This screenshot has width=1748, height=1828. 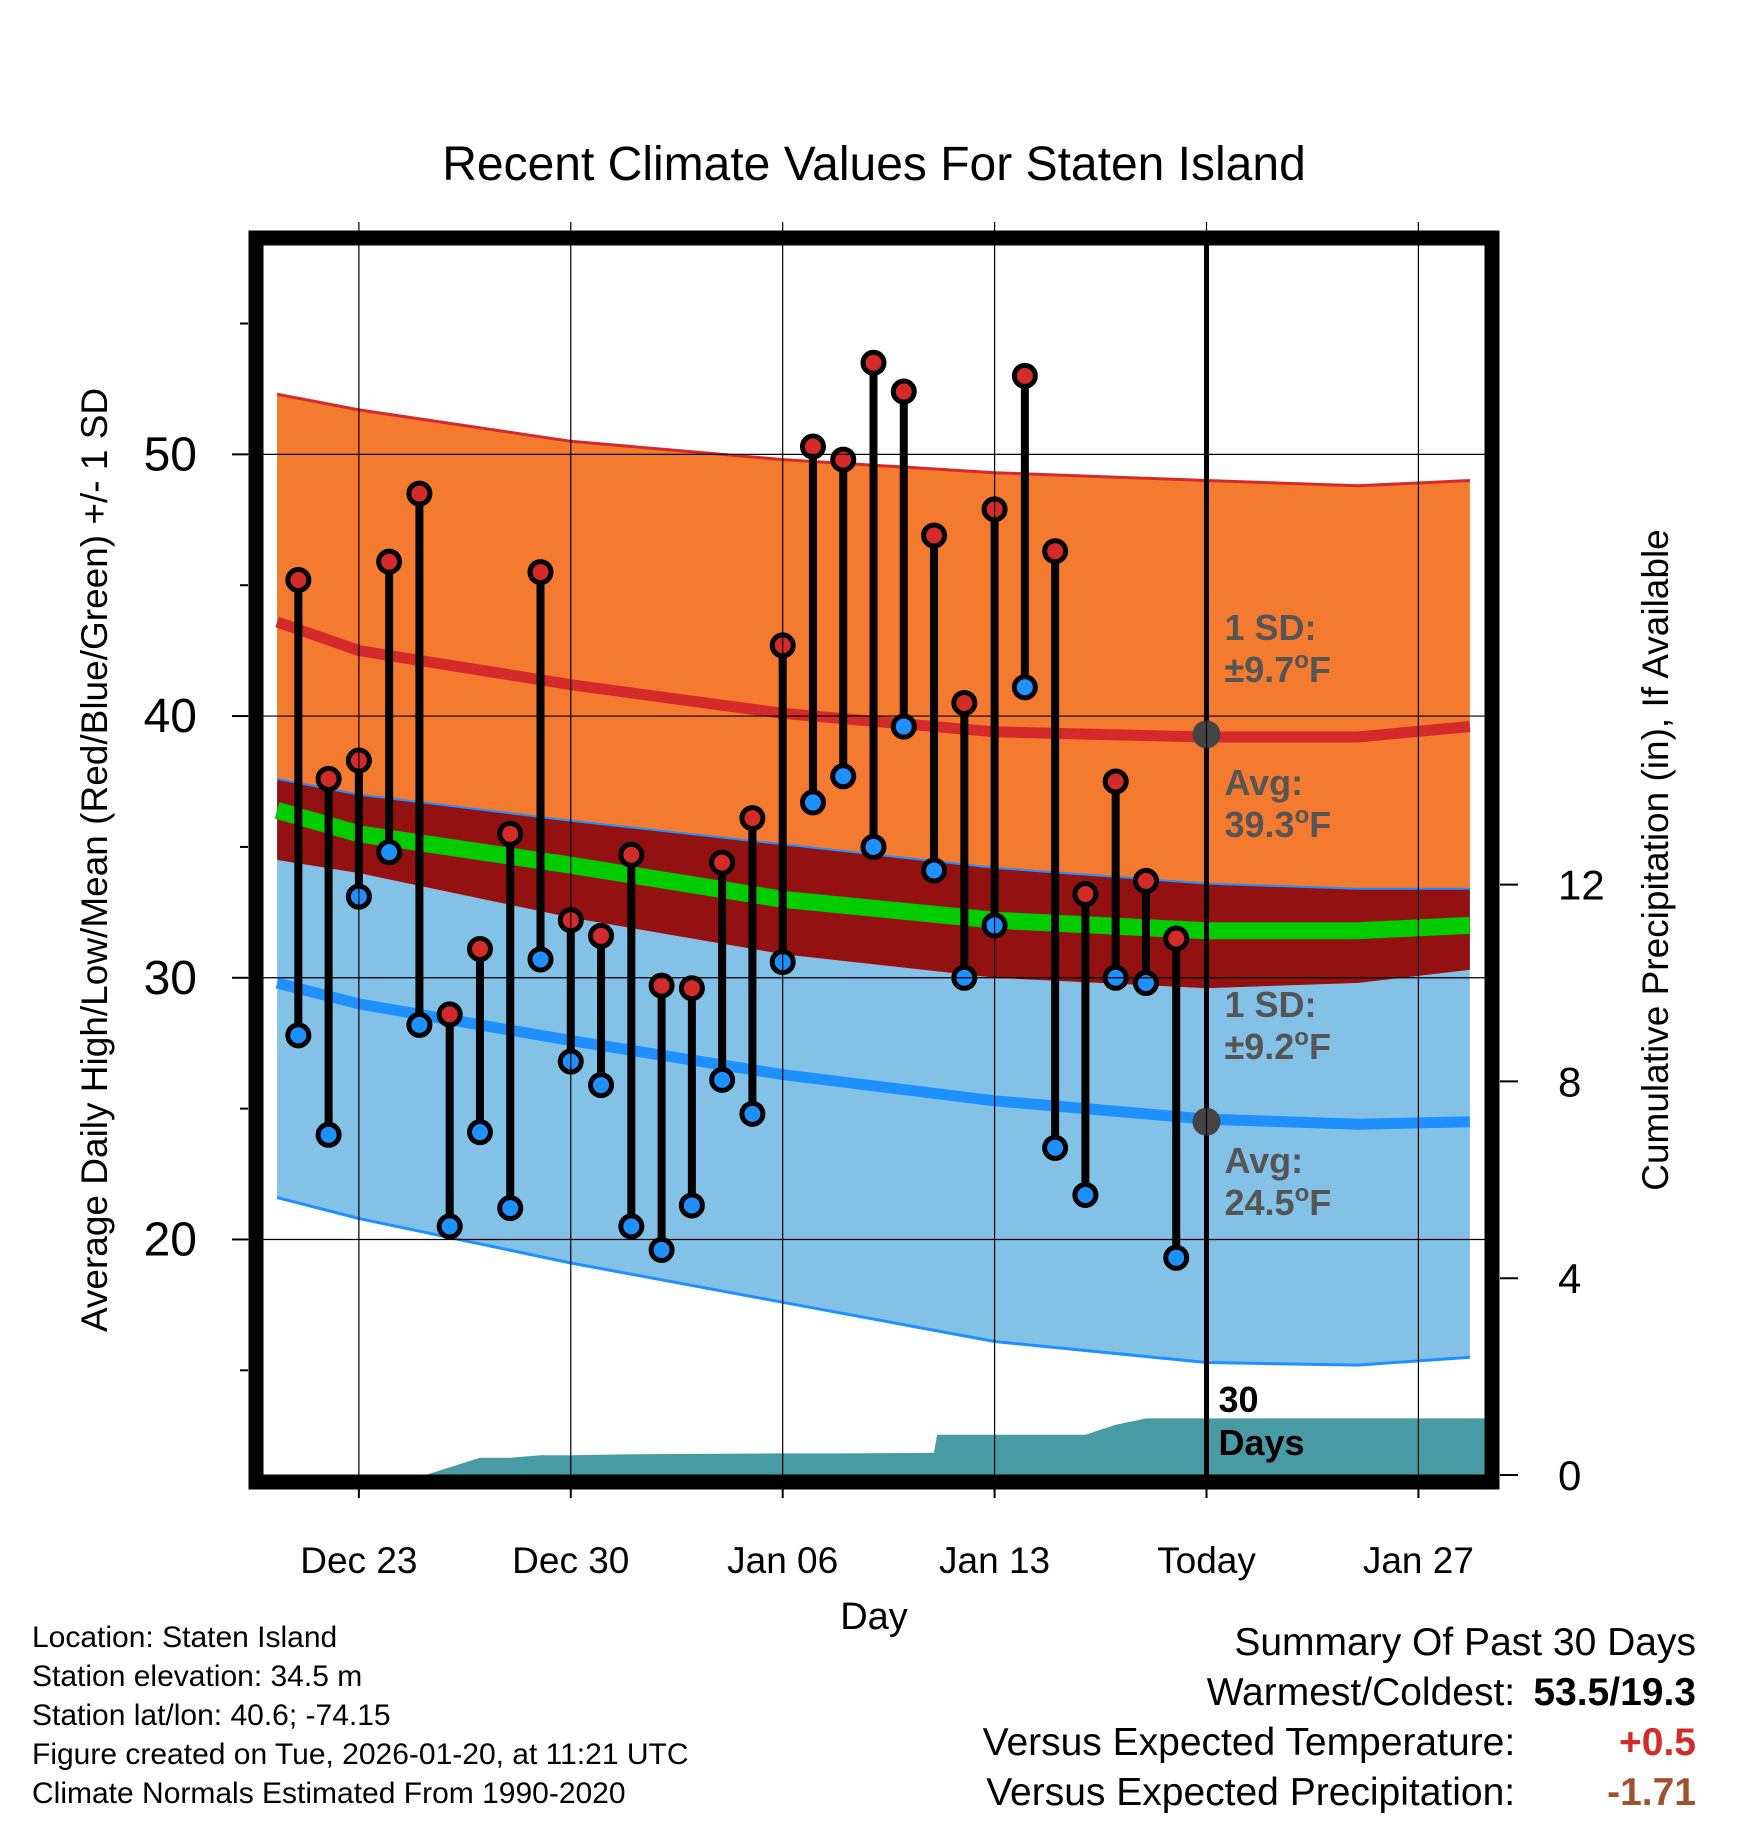 I want to click on window-days-count: 30, so click(x=1238, y=1399).